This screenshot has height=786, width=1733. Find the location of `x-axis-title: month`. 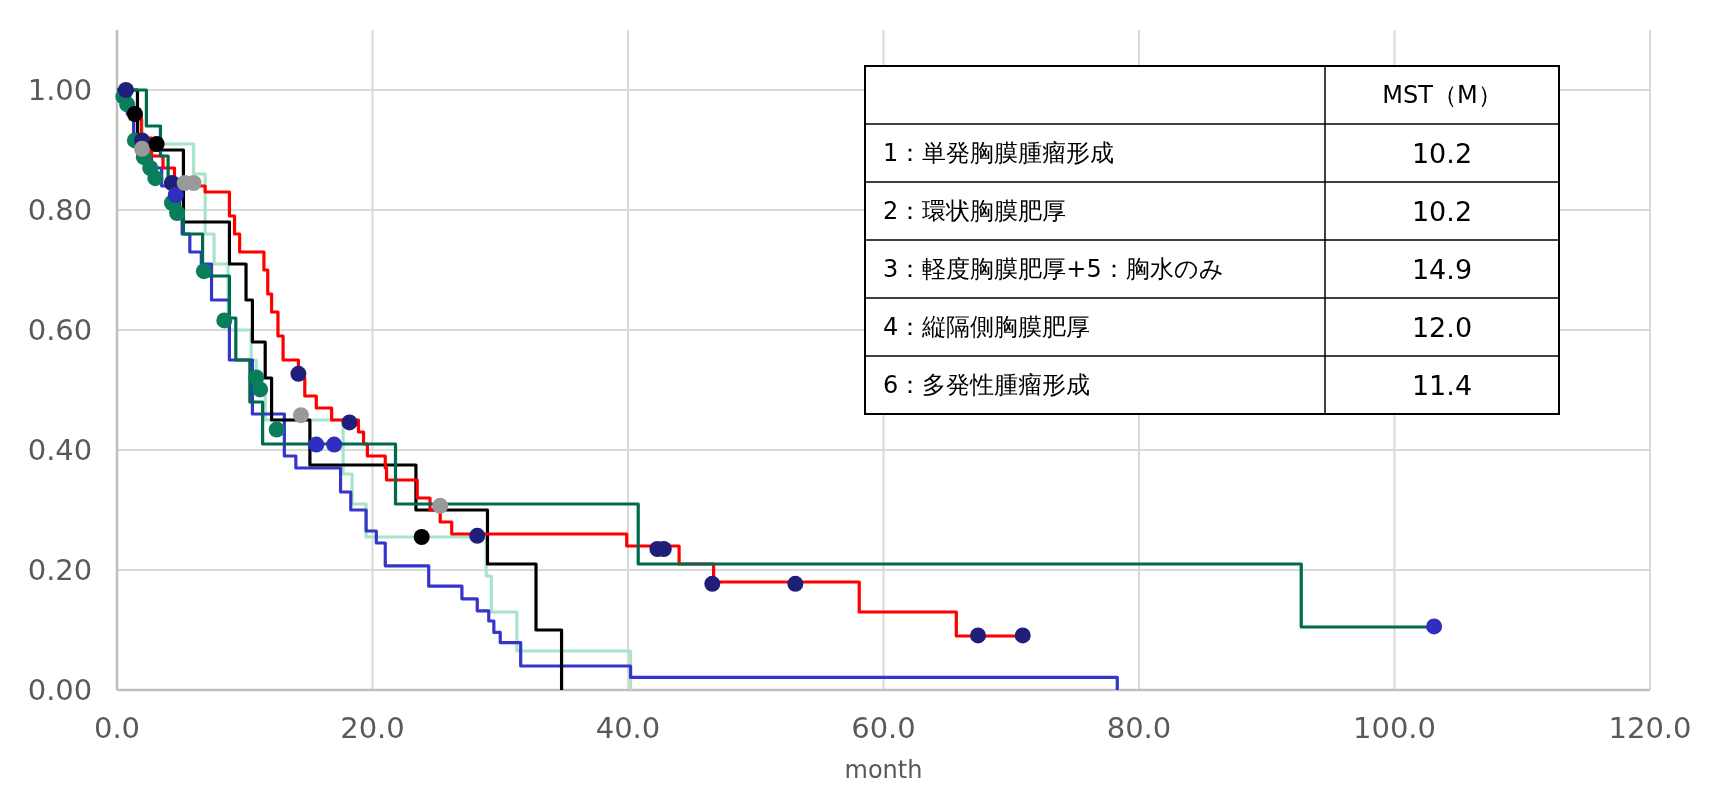

x-axis-title: month is located at coordinates (883, 770).